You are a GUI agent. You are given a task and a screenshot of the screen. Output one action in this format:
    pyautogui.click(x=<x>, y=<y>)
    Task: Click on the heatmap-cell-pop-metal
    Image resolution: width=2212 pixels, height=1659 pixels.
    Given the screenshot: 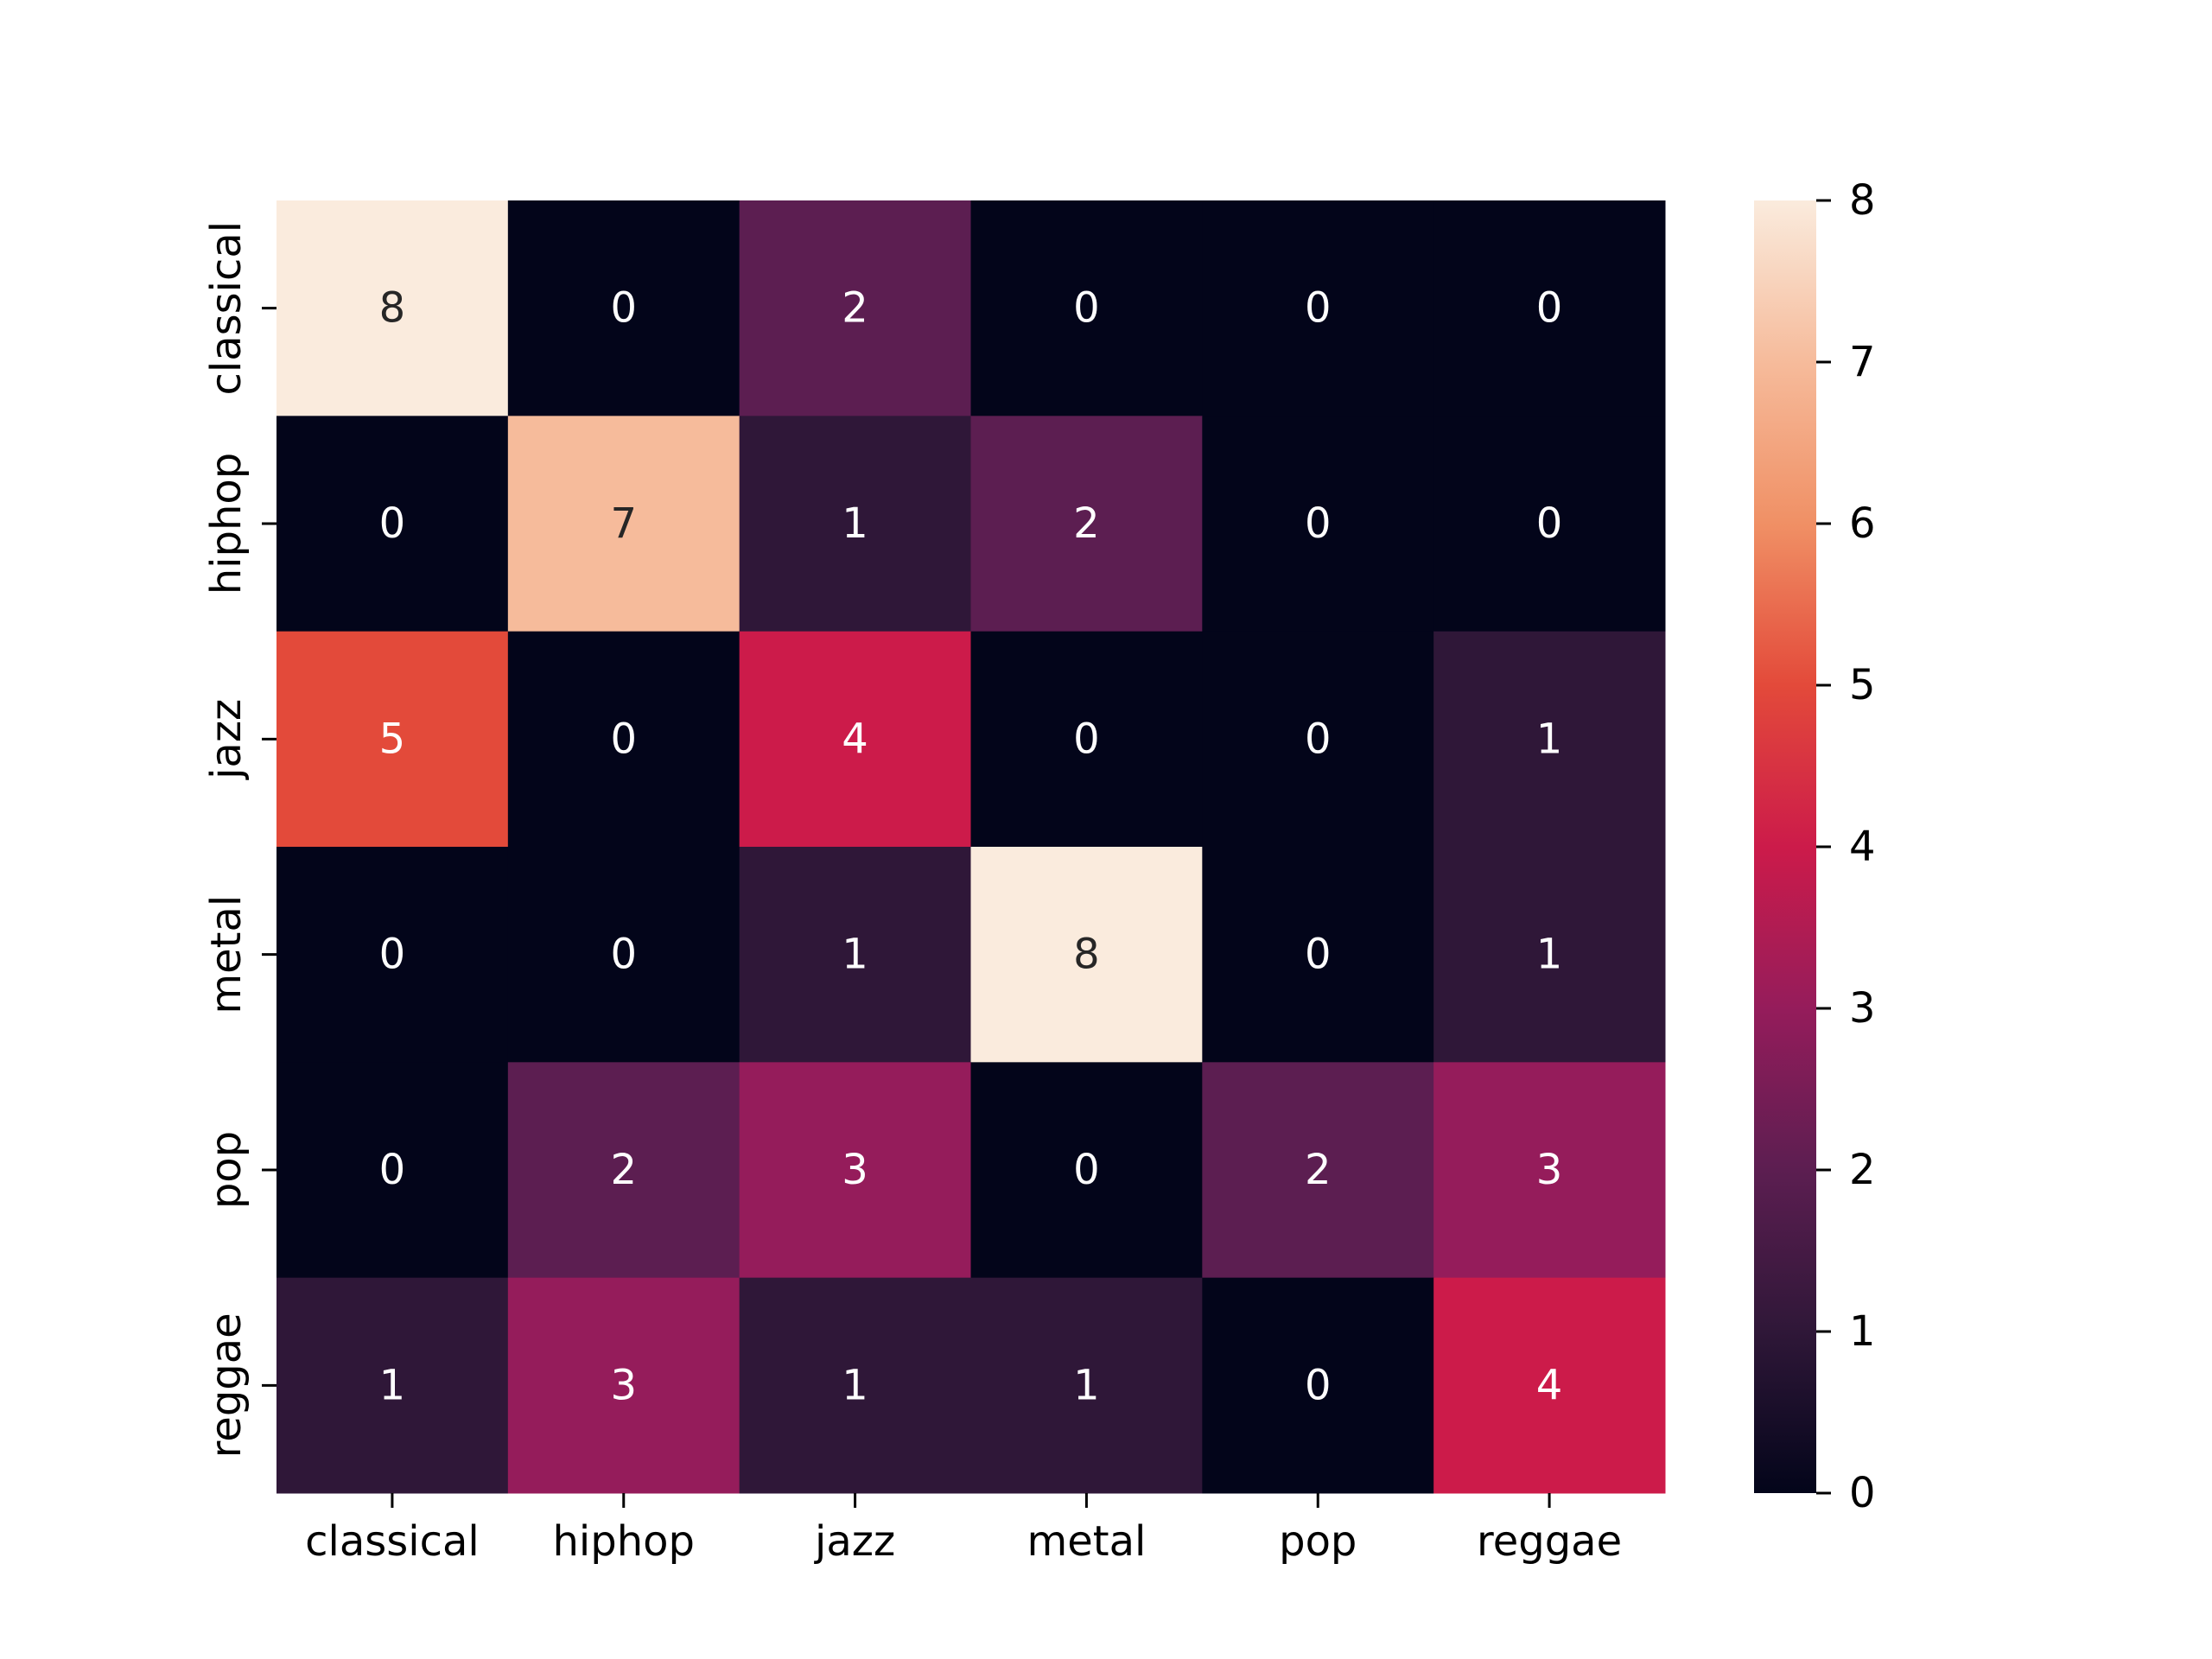 What is the action you would take?
    pyautogui.click(x=1086, y=1170)
    